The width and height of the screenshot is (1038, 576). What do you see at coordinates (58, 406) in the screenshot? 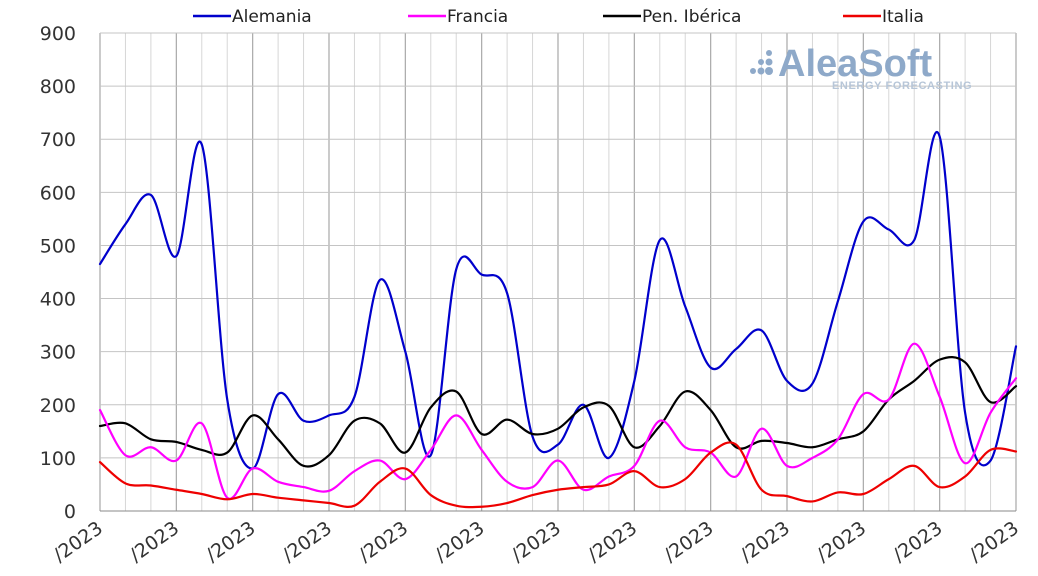
I see `y-tick-label: 200` at bounding box center [58, 406].